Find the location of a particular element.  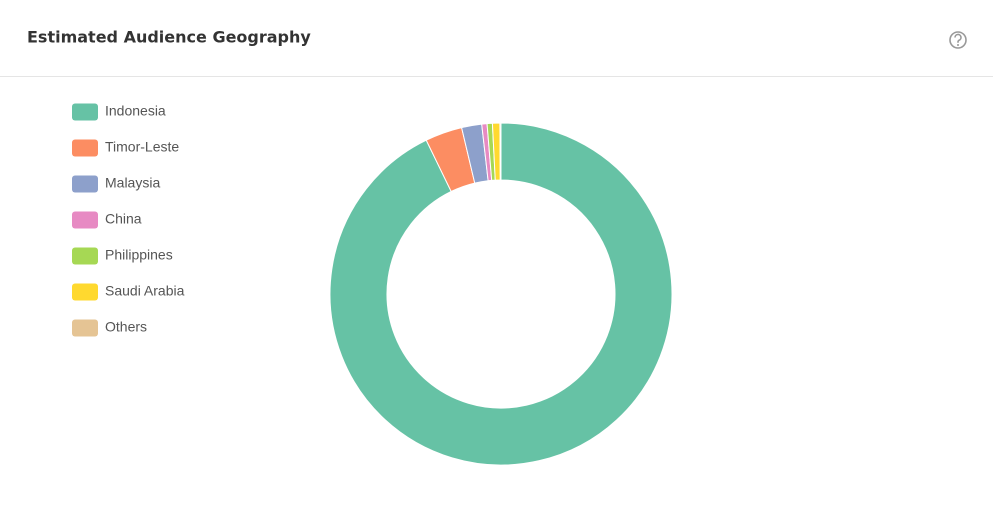

donut-slice is located at coordinates (500, 151).